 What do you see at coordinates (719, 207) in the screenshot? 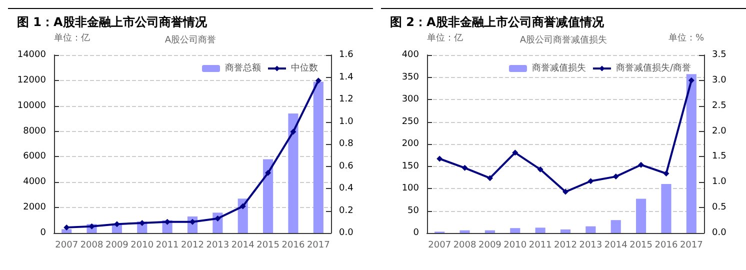
I see `y2-tick-label: 0.5` at bounding box center [719, 207].